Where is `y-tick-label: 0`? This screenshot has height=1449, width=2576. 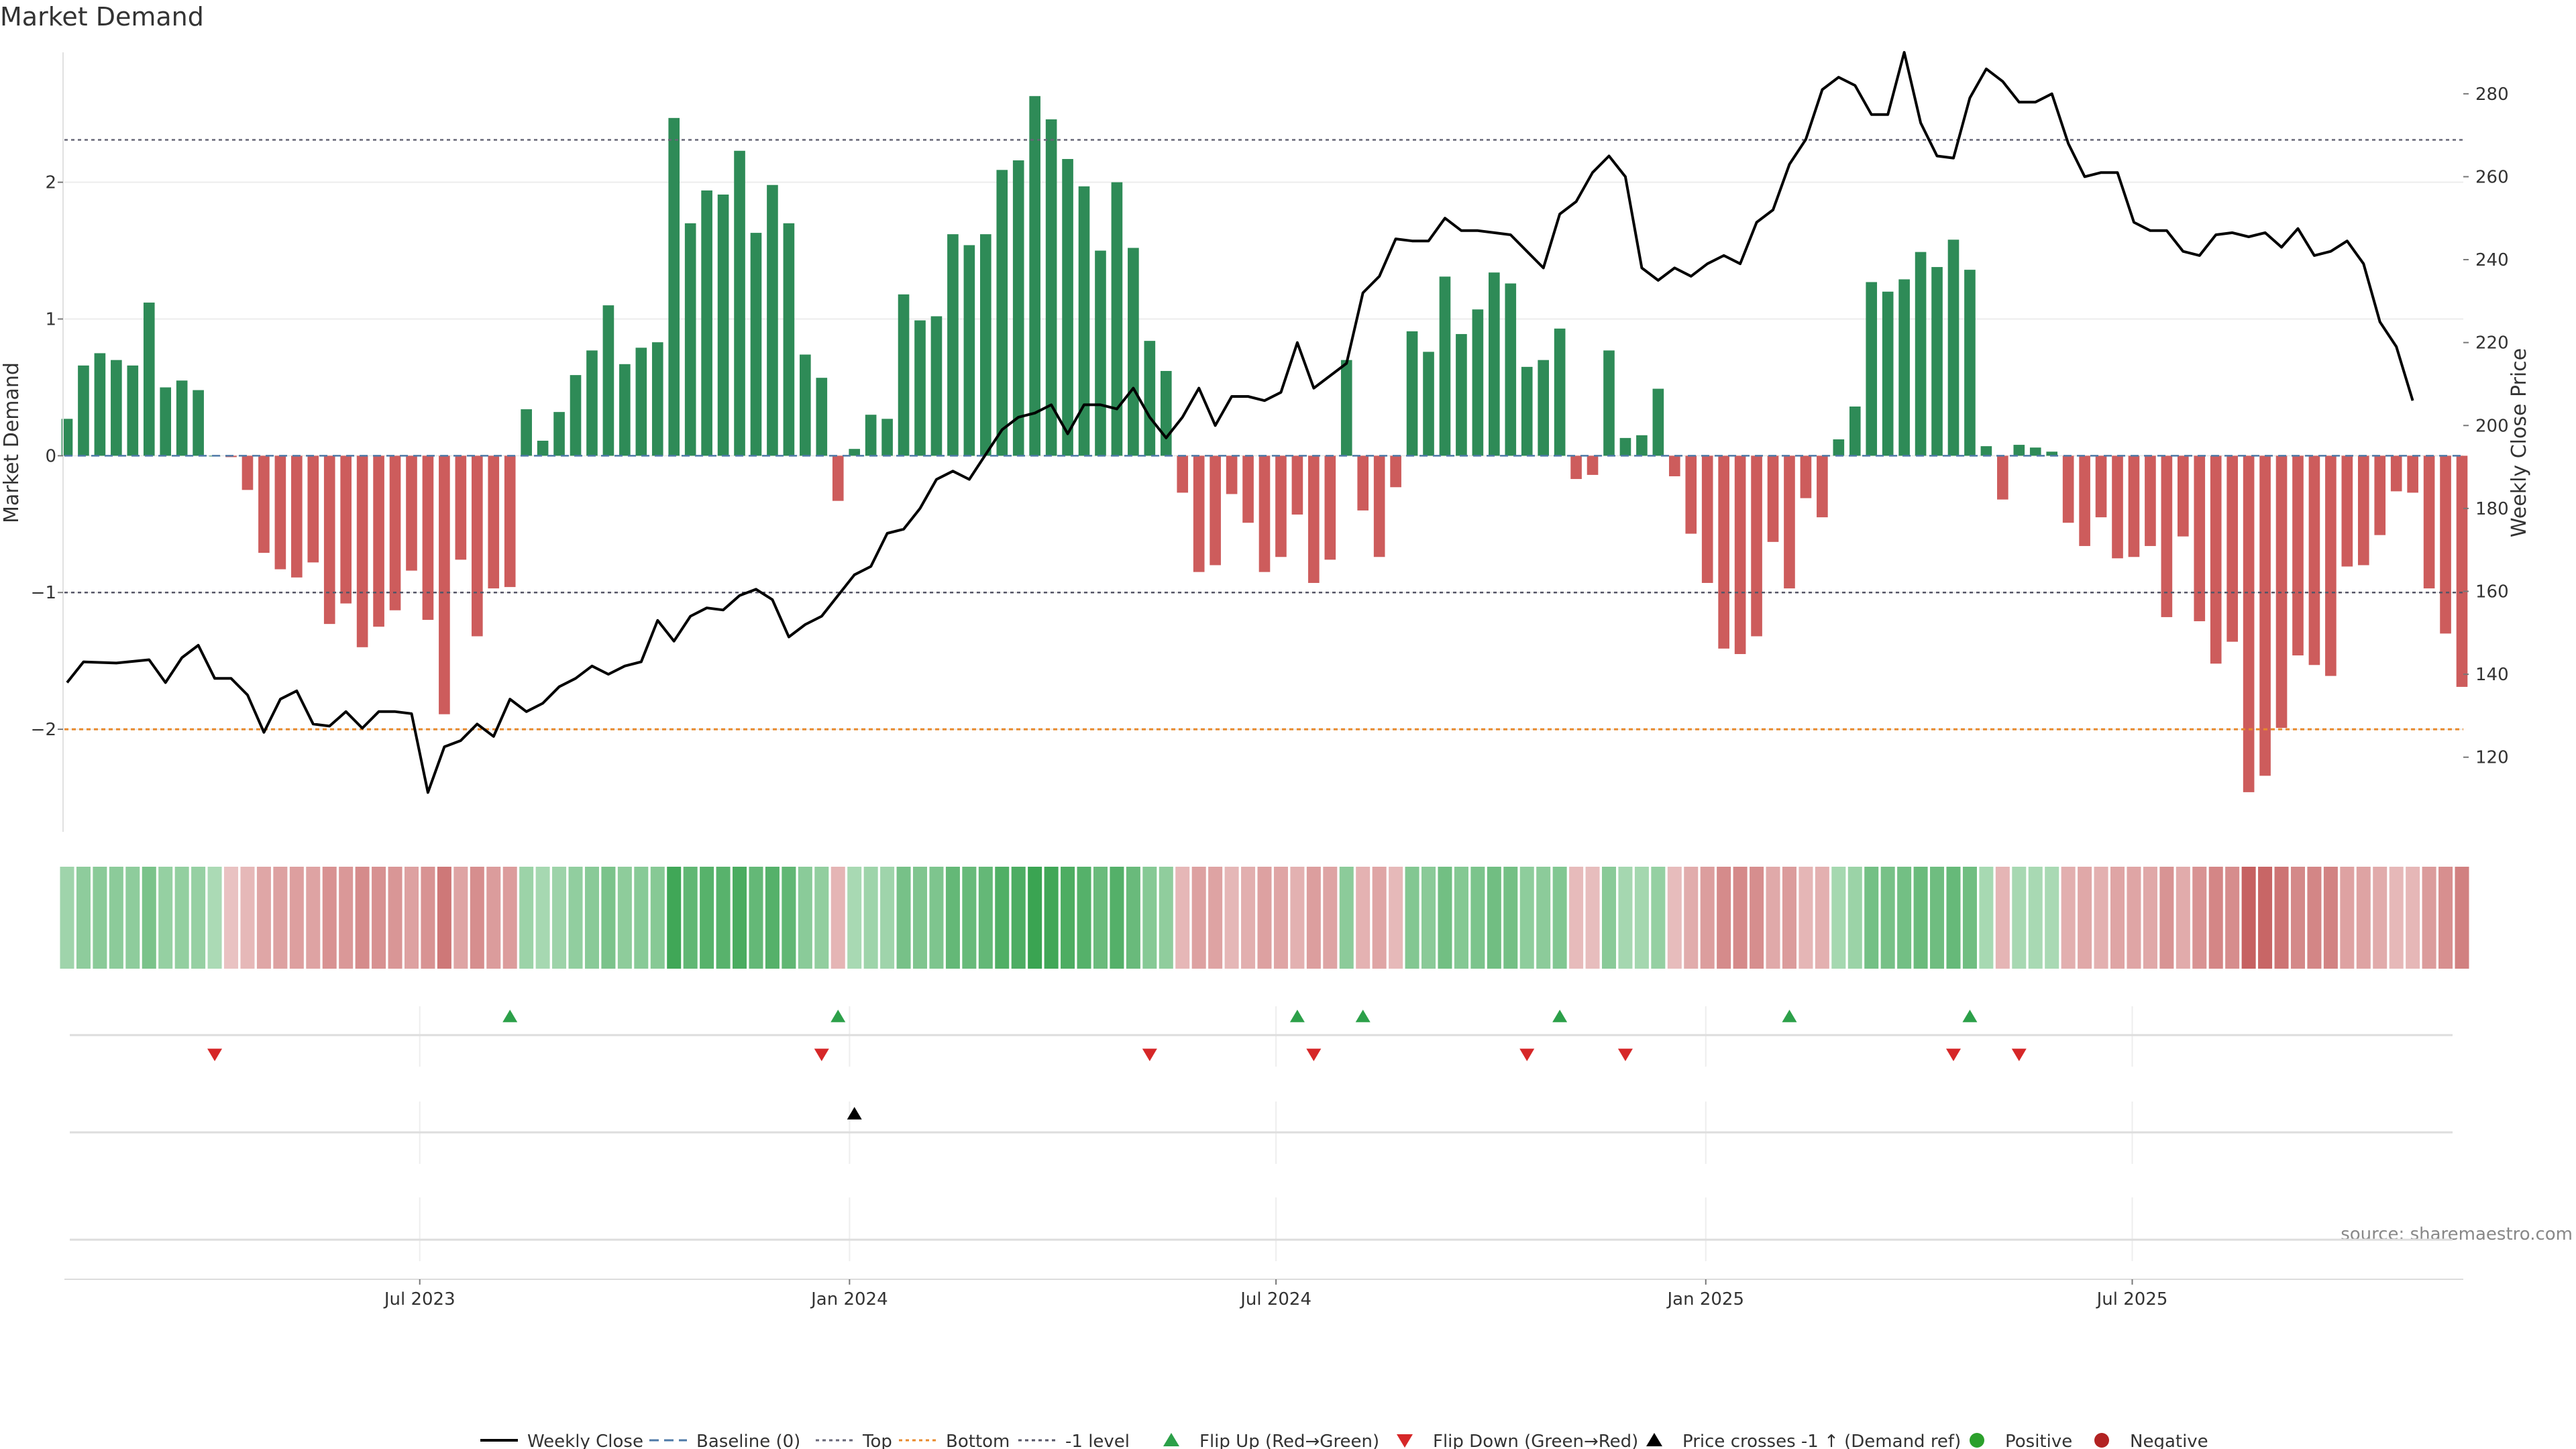
y-tick-label: 0 is located at coordinates (50, 456).